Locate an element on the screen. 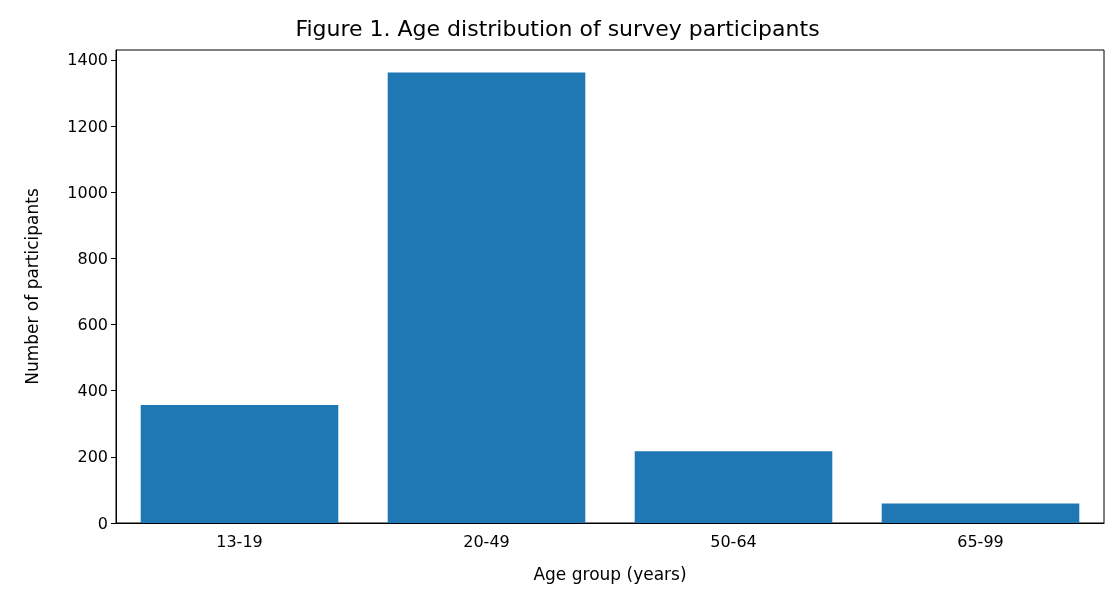  y-tick-label: 600 is located at coordinates (92, 325).